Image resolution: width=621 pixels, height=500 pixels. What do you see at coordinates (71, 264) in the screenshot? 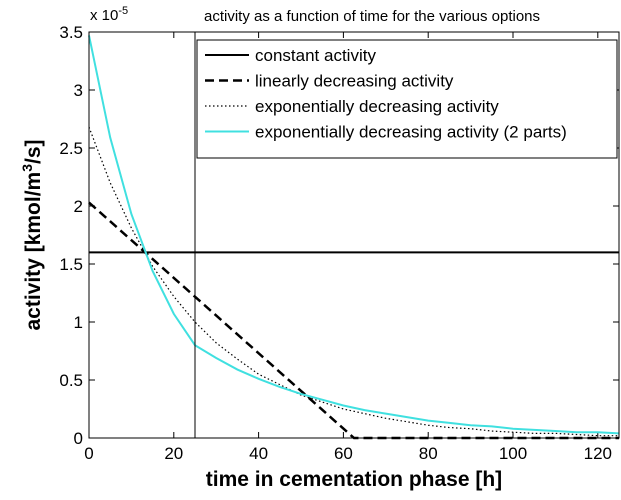
I see `y-tick-label: 1.5` at bounding box center [71, 264].